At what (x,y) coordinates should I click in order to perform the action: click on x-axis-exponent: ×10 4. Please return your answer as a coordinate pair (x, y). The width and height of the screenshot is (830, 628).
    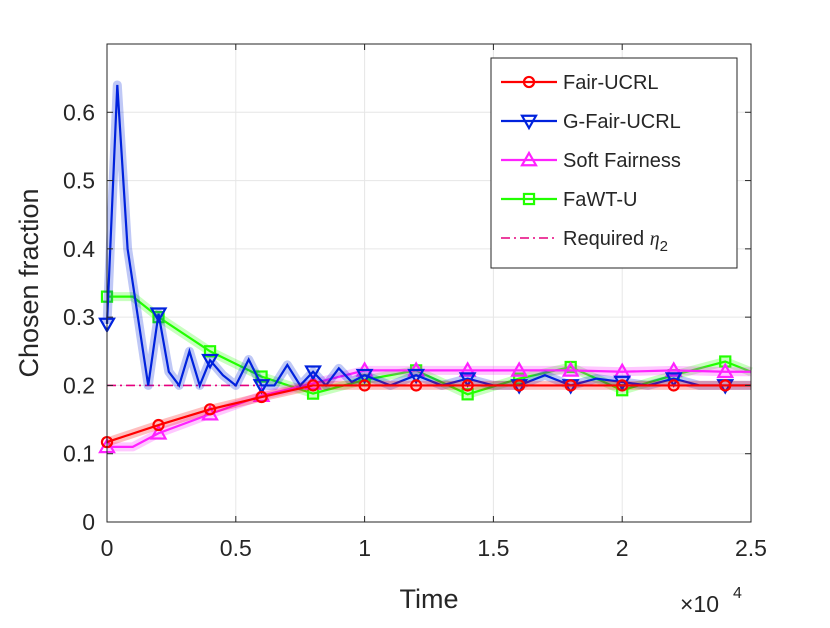
    Looking at the image, I should click on (711, 601).